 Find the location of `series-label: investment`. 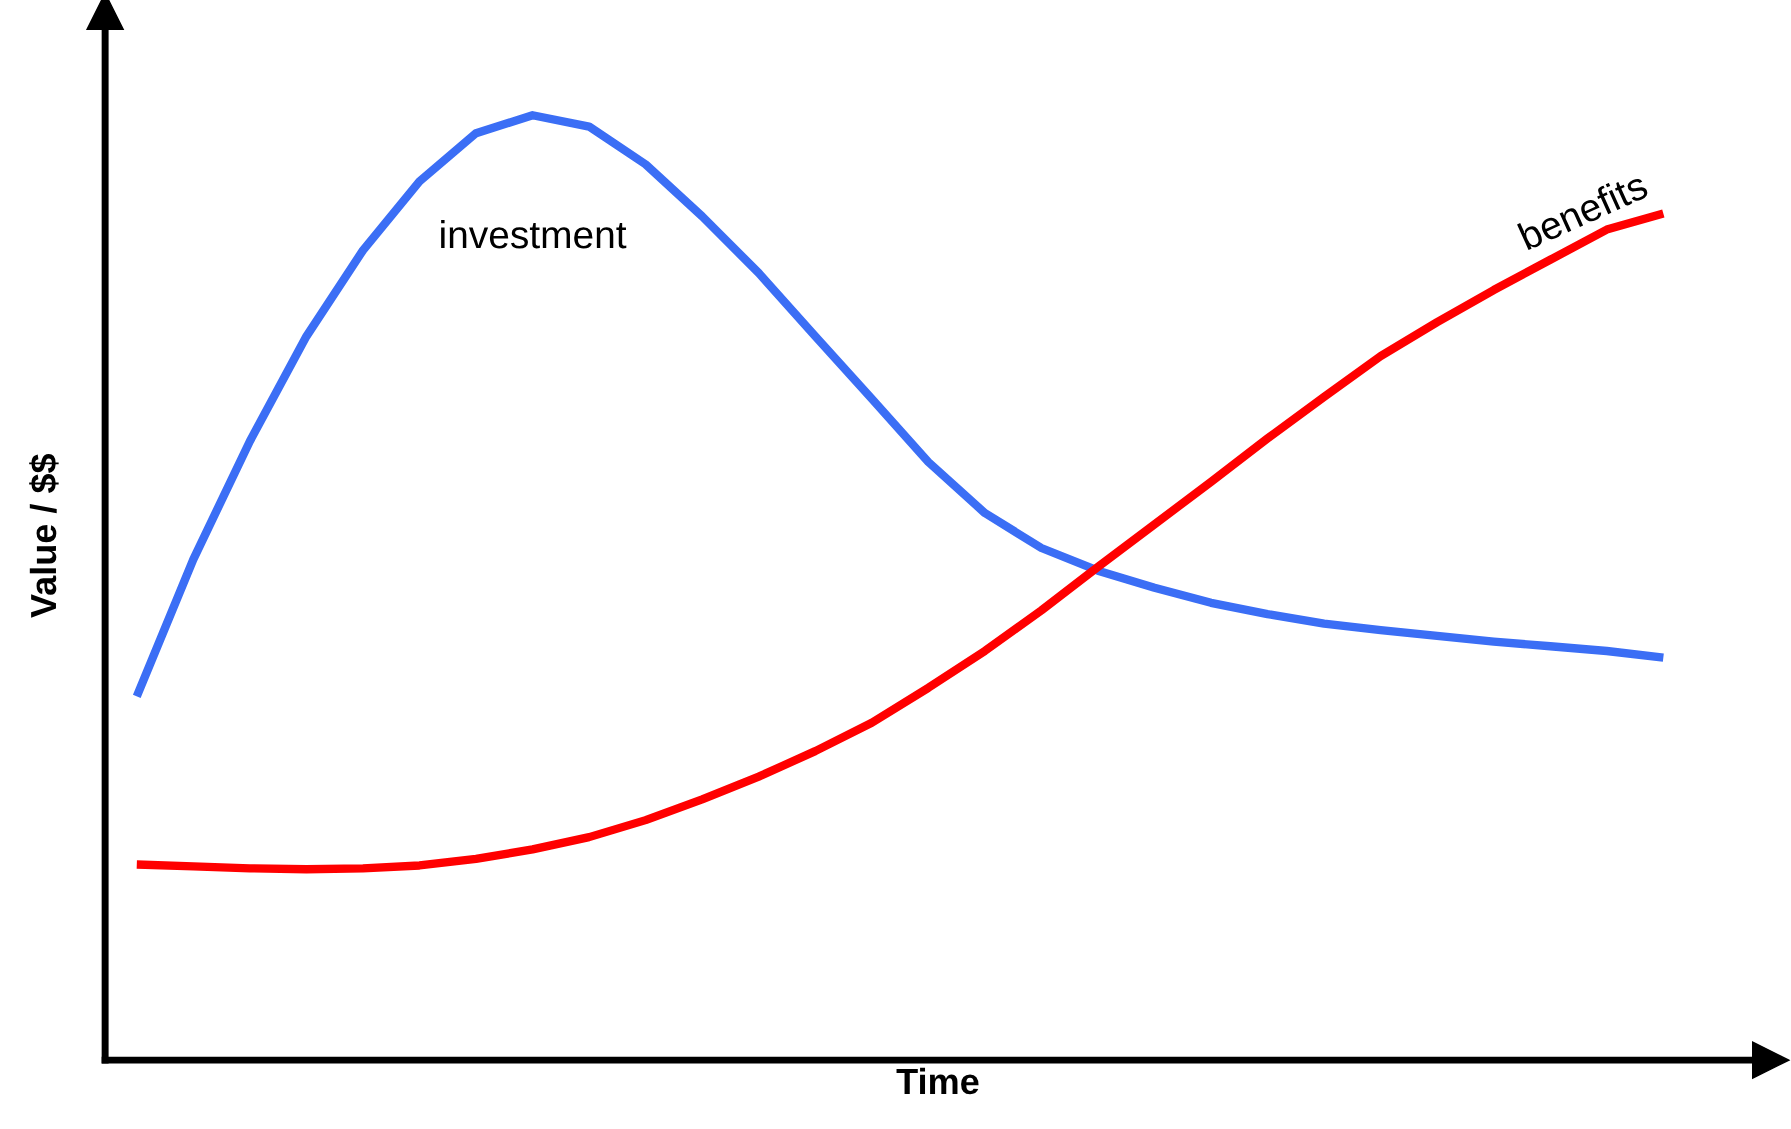

series-label: investment is located at coordinates (534, 234).